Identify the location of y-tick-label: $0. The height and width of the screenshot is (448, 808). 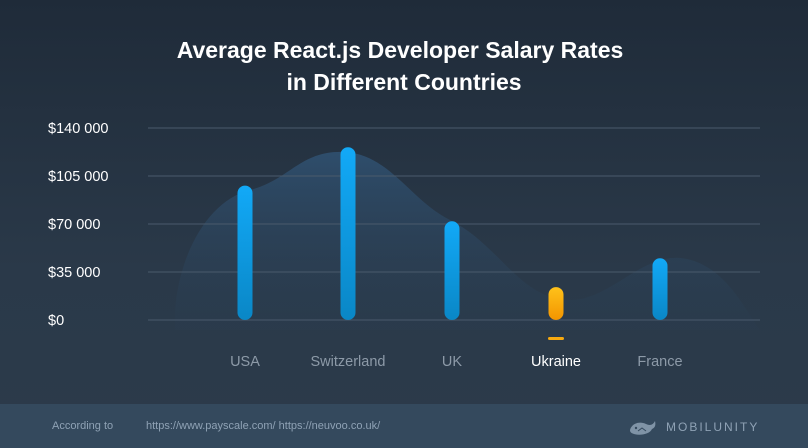
(56, 321).